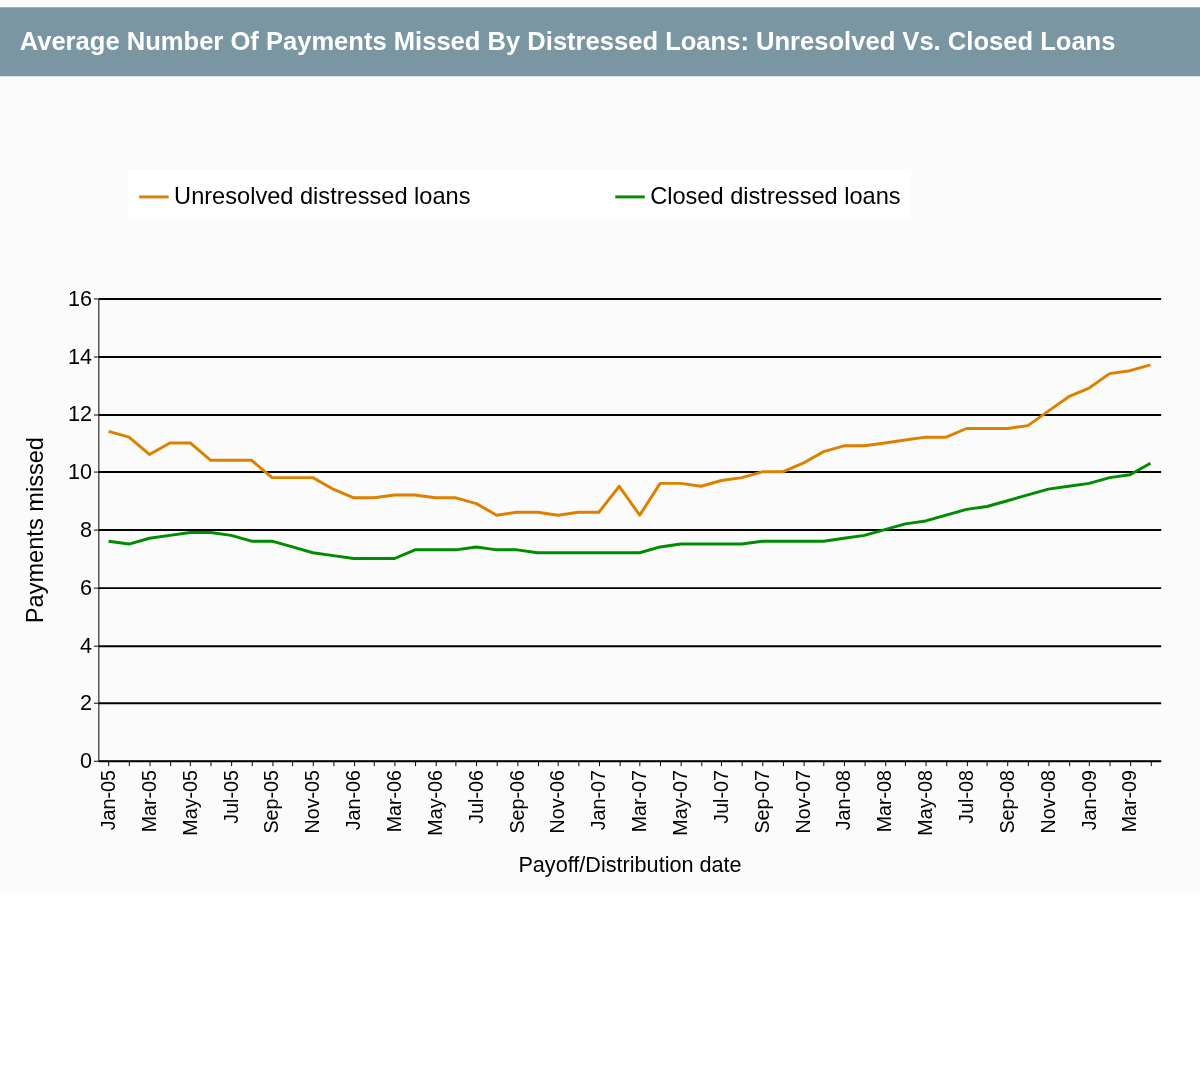 This screenshot has height=1074, width=1200. Describe the element at coordinates (148, 801) in the screenshot. I see `x-tick-label: Mar-05` at that location.